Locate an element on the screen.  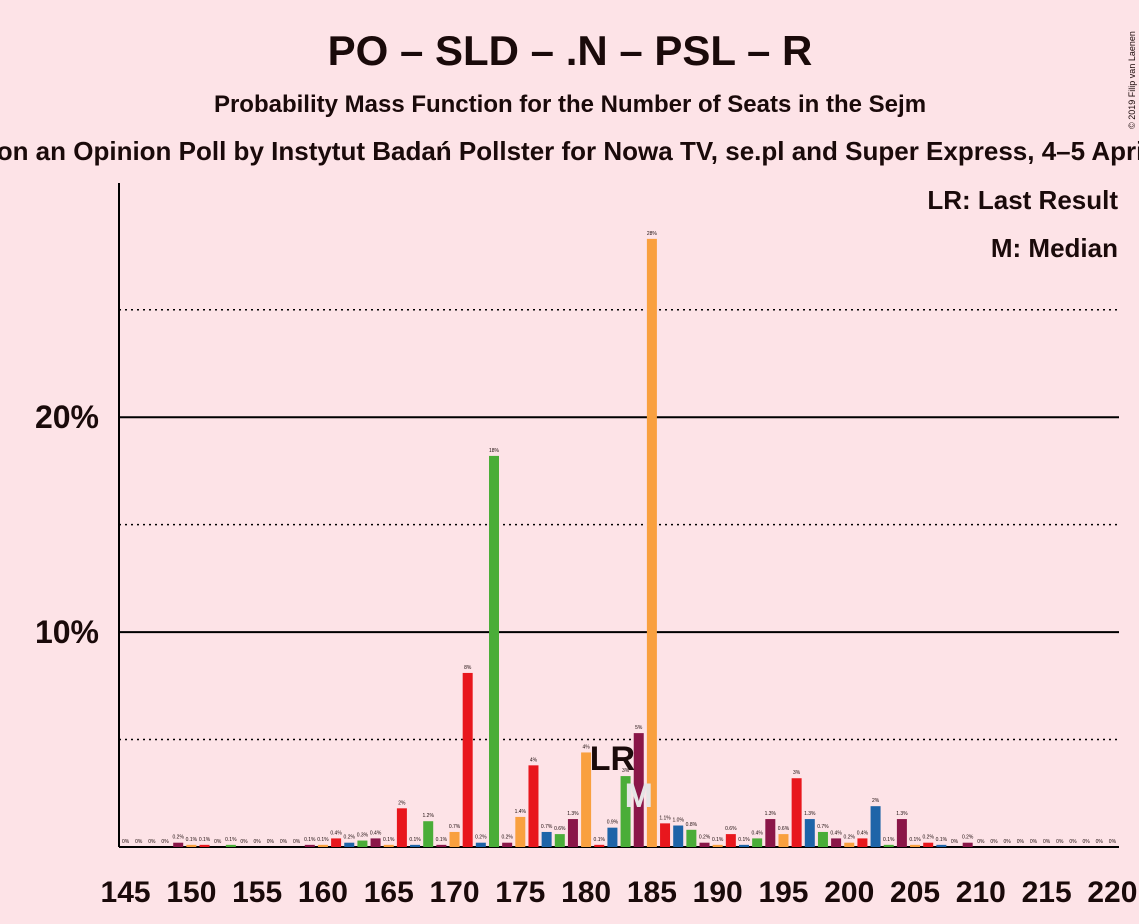
x-tick-label: 215 is located at coordinates (1047, 892).